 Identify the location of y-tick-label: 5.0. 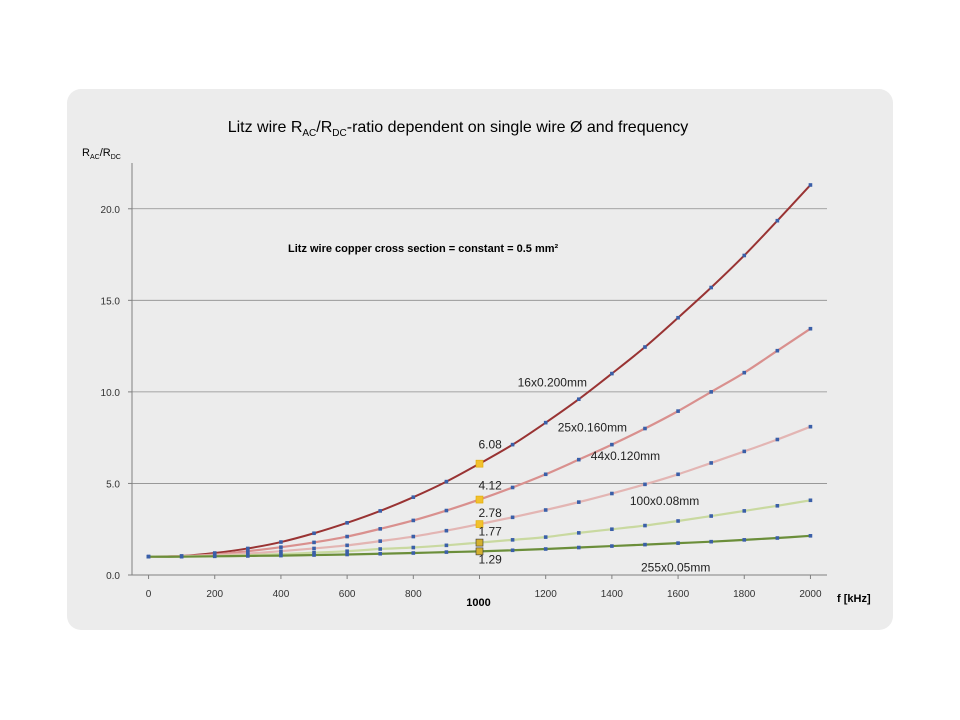
(113, 484).